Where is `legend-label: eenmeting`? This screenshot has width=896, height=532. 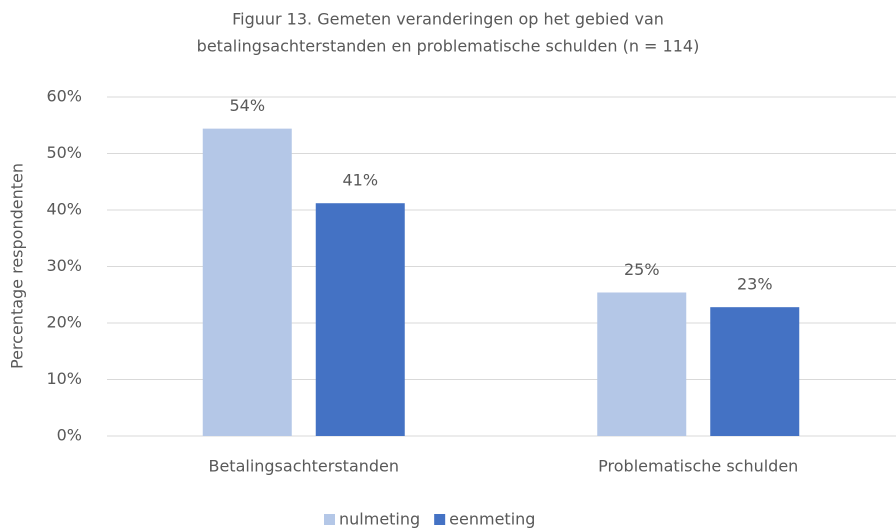
legend-label: eenmeting is located at coordinates (492, 519).